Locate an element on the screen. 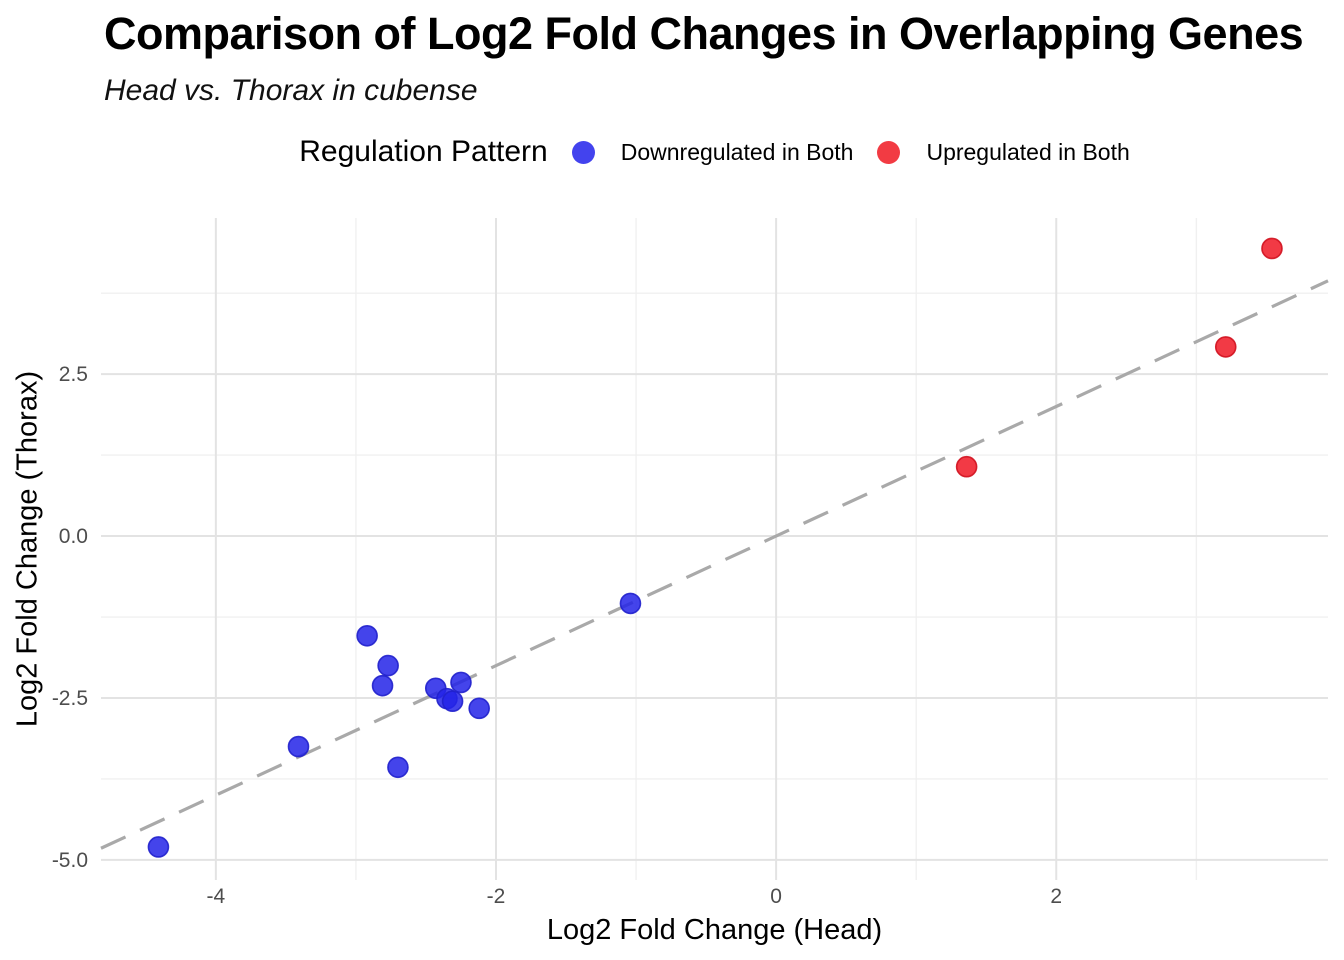 This screenshot has height=960, width=1344. legend-title: Regulation Pattern is located at coordinates (423, 151).